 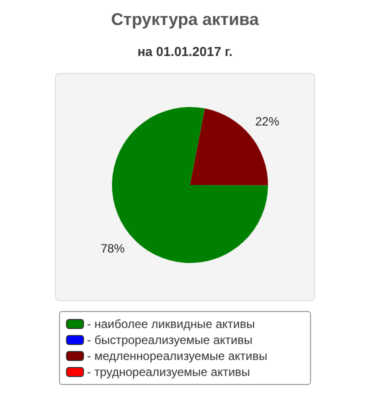 What do you see at coordinates (185, 20) in the screenshot?
I see `chart-title: Структура актива` at bounding box center [185, 20].